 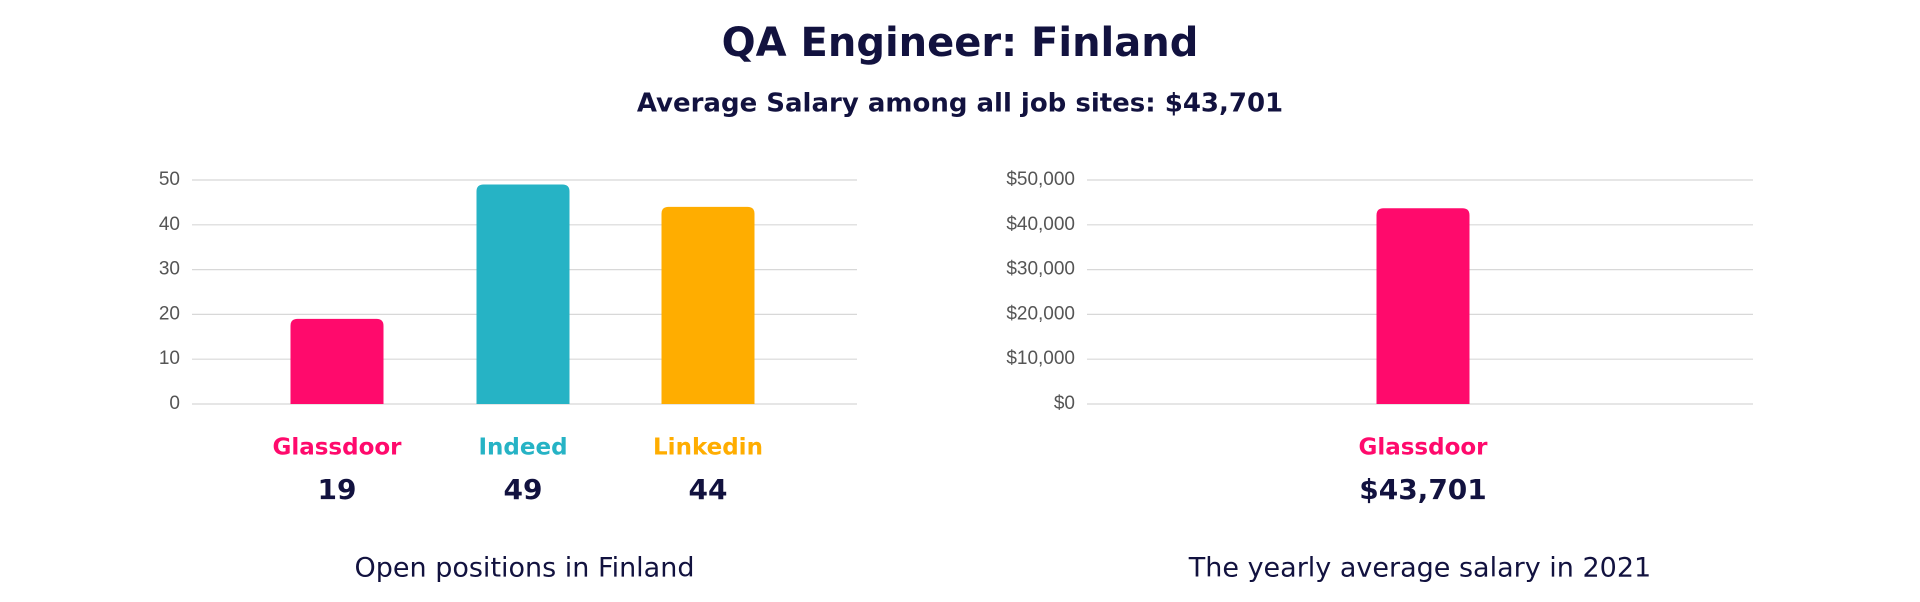 I want to click on category-label: Linkedin, so click(x=708, y=448).